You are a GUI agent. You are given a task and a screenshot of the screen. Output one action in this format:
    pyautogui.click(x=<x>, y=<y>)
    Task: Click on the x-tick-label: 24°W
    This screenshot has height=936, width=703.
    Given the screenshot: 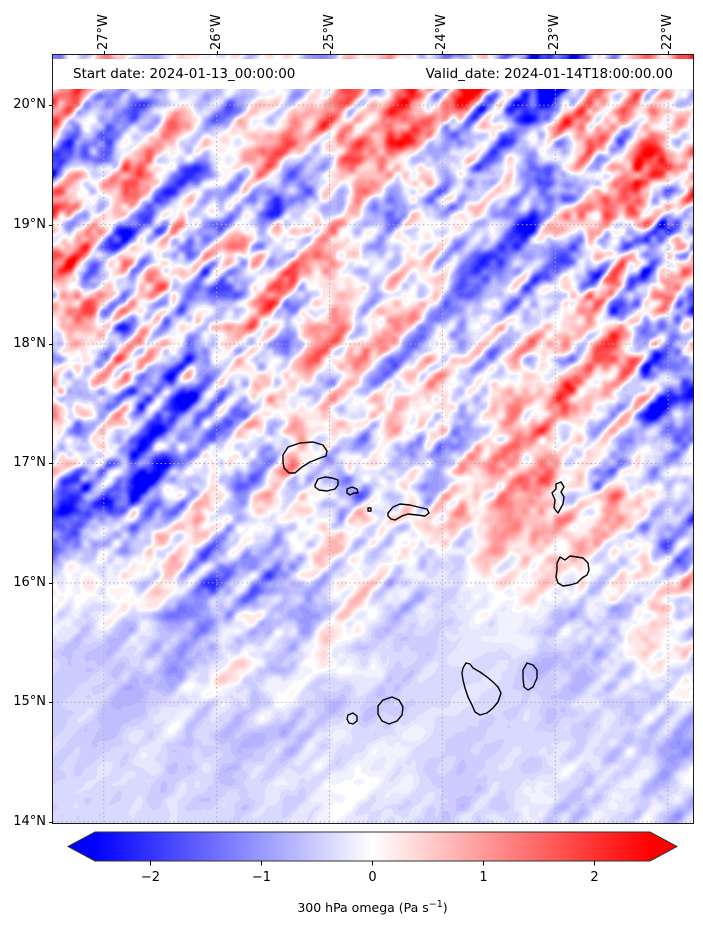 What is the action you would take?
    pyautogui.click(x=442, y=32)
    